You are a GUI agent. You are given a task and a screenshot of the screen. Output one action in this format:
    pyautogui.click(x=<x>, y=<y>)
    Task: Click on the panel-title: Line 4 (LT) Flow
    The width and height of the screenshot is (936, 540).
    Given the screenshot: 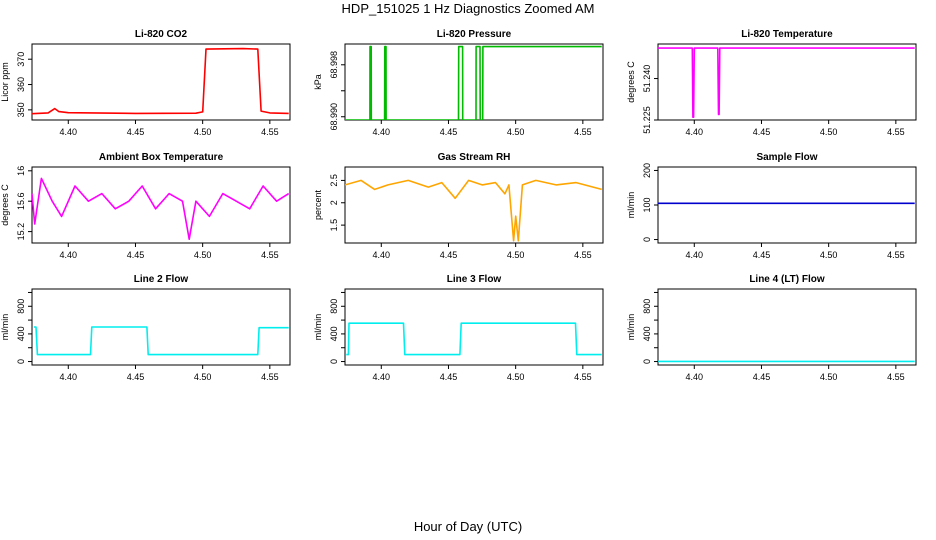 What is the action you would take?
    pyautogui.click(x=787, y=279)
    